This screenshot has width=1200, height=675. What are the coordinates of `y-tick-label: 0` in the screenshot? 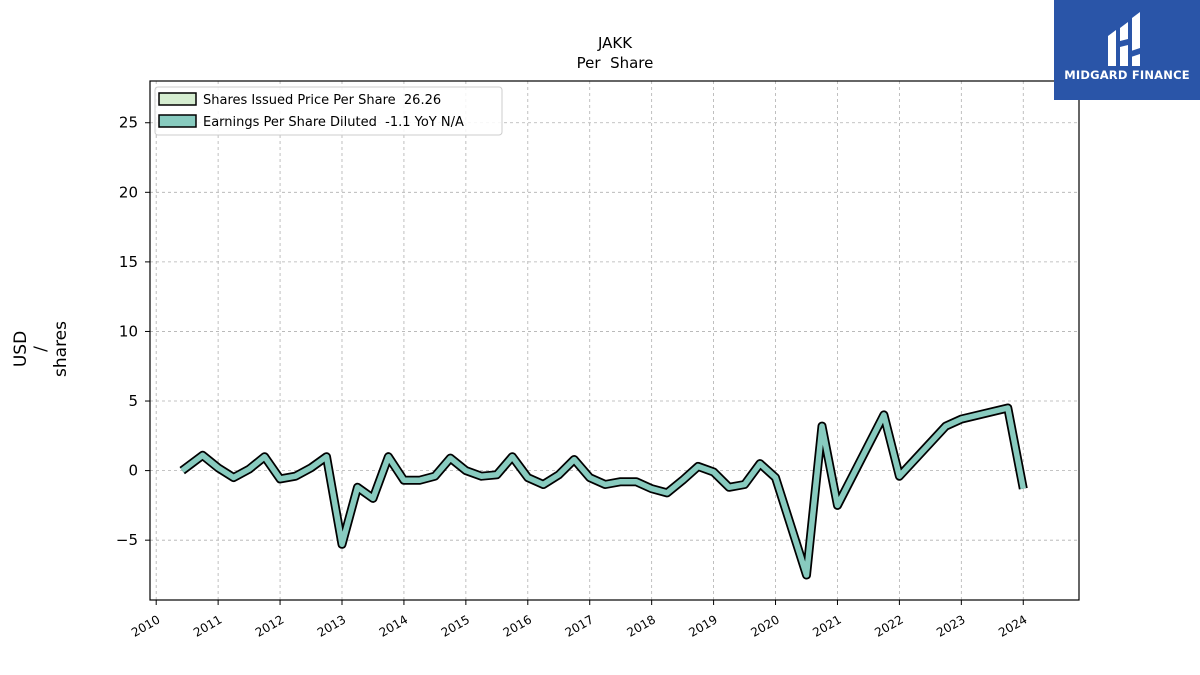 It's located at (133, 471).